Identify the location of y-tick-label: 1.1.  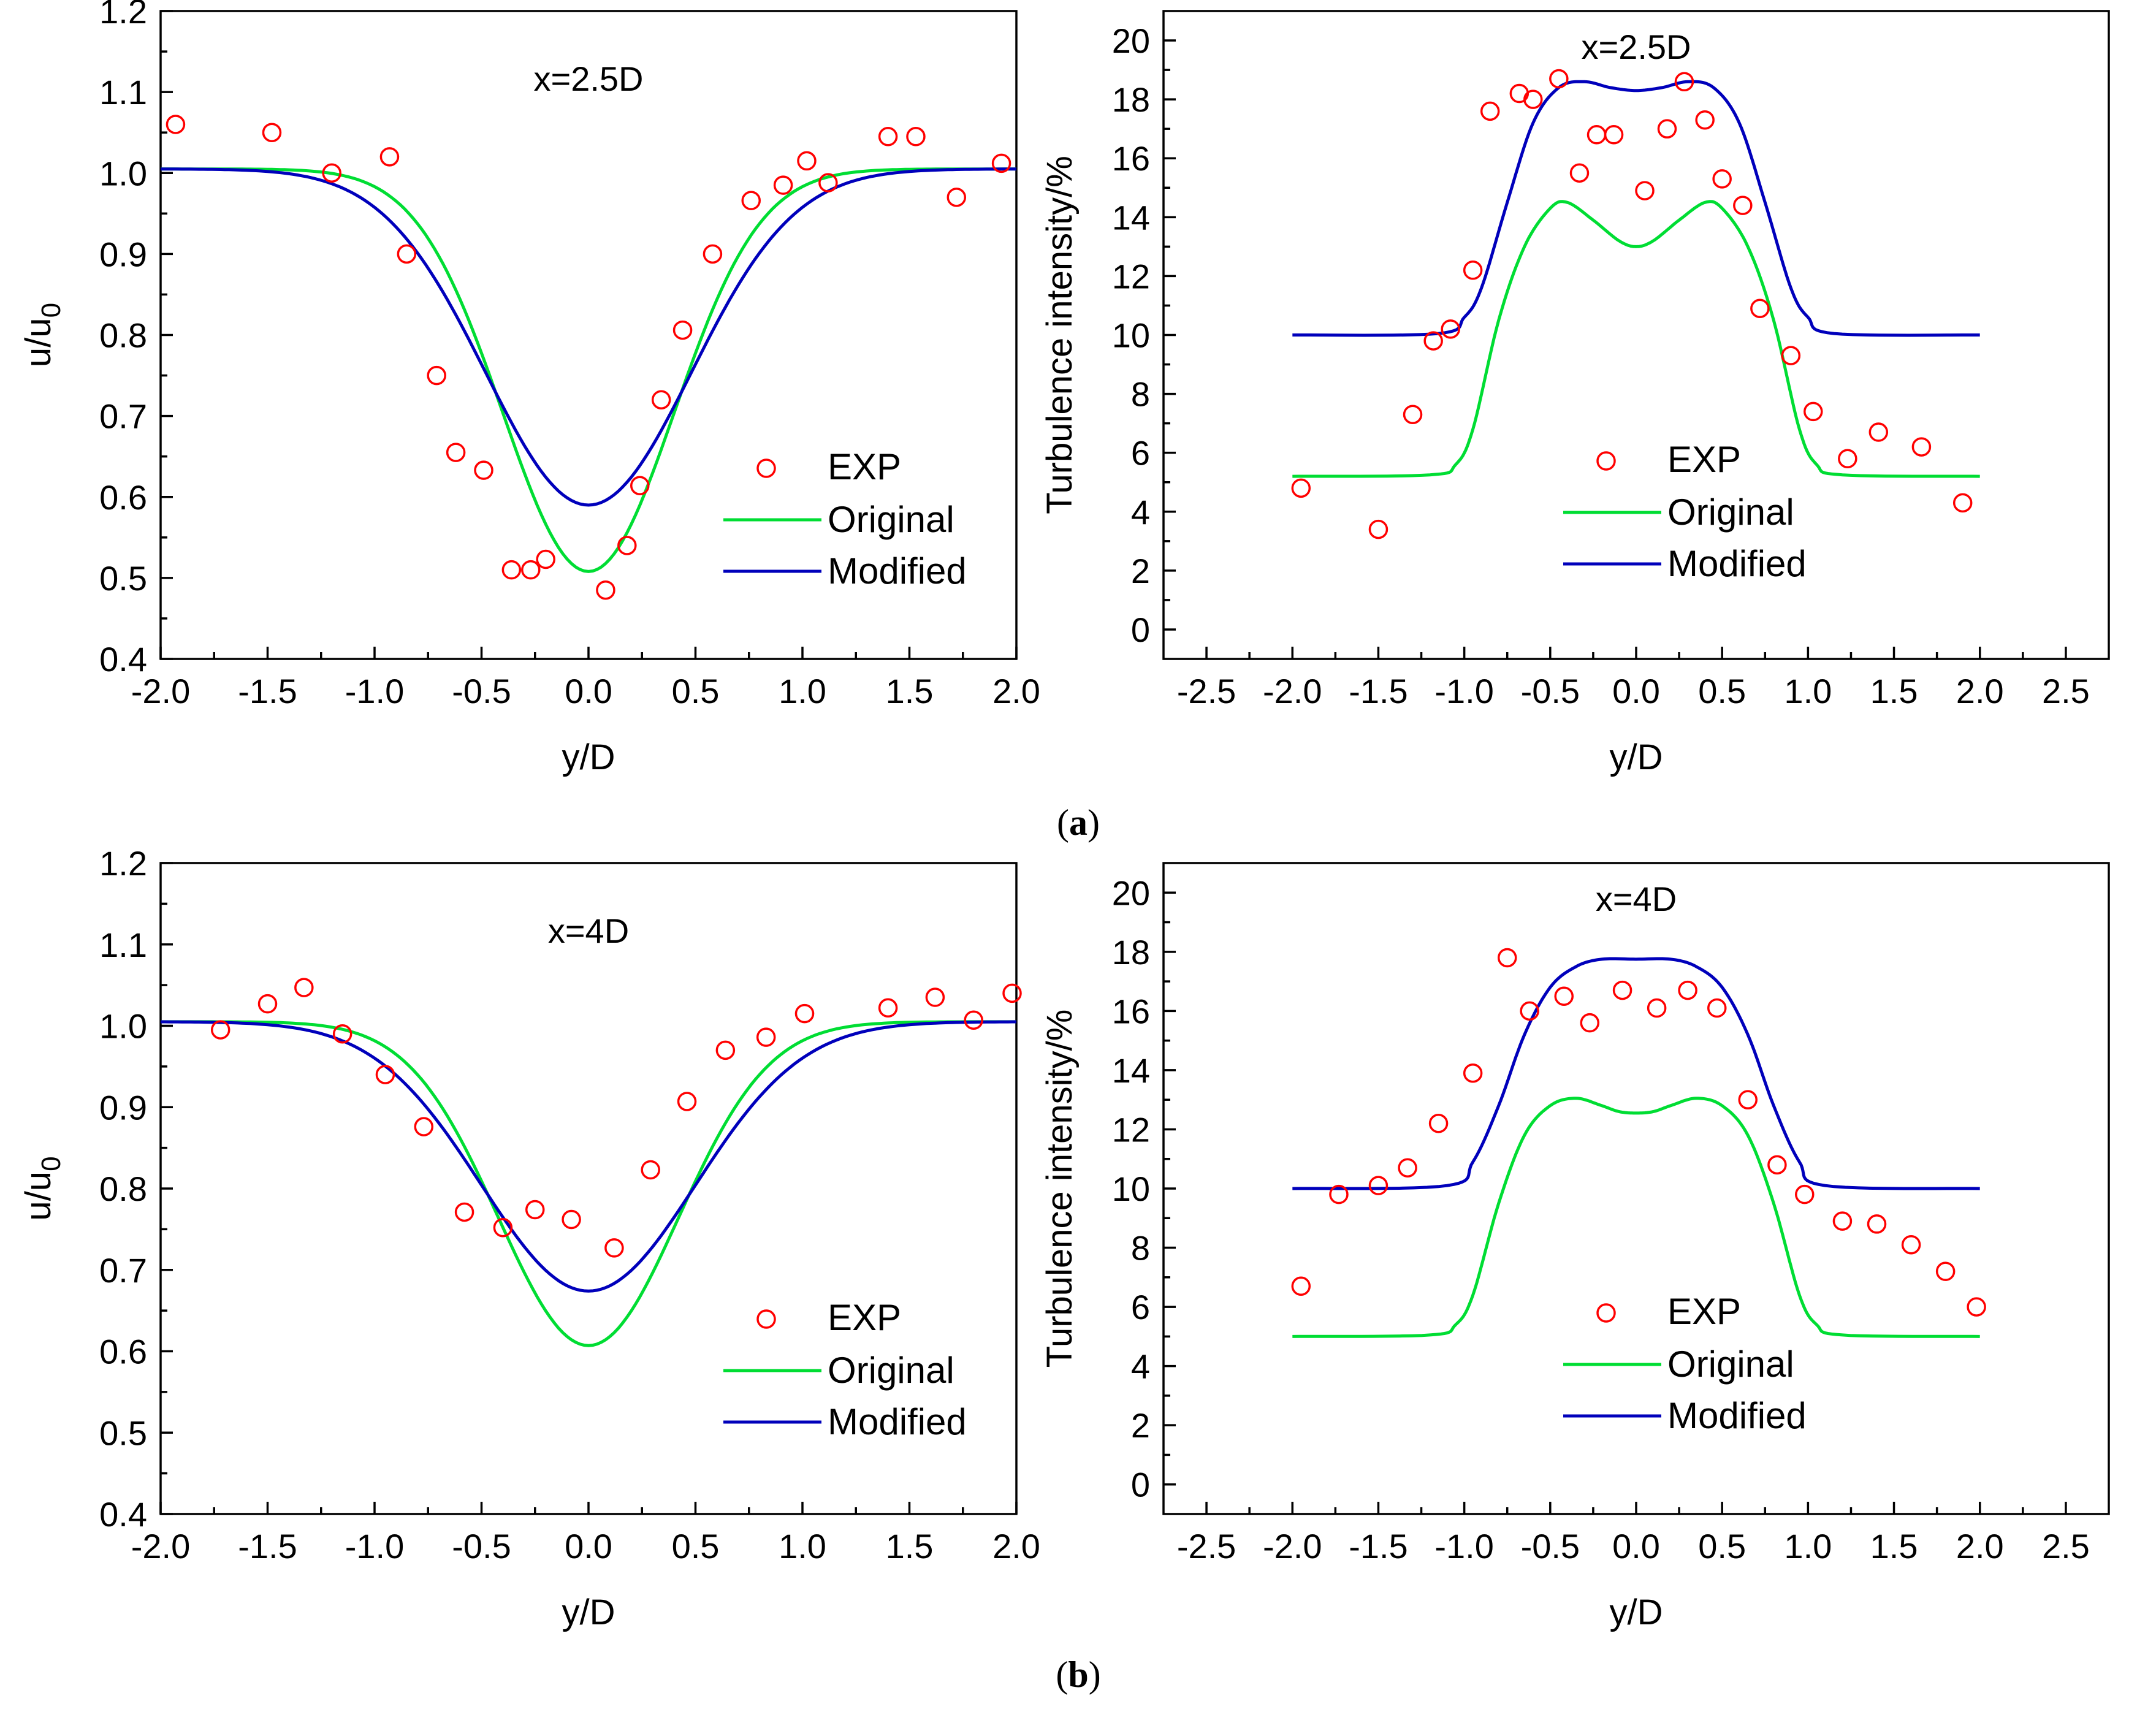
(123, 945).